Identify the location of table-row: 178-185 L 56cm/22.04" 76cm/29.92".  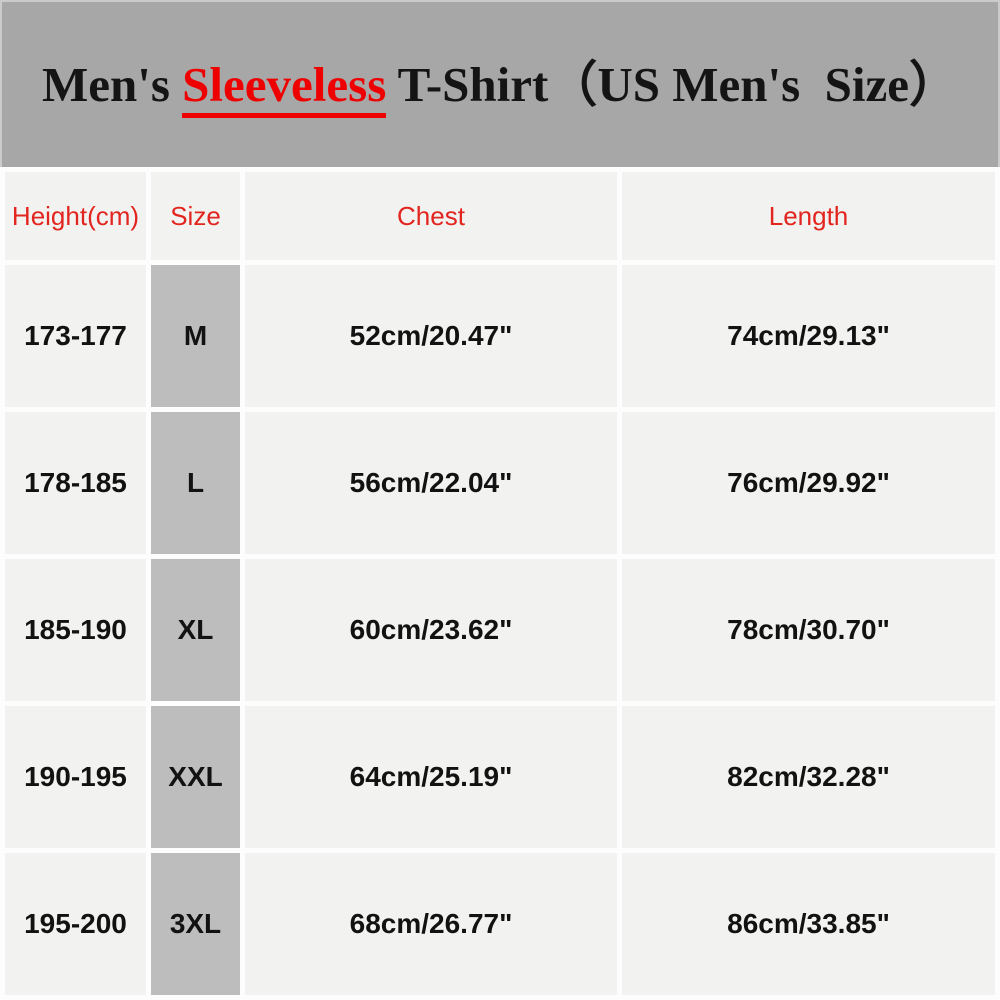
(500, 483).